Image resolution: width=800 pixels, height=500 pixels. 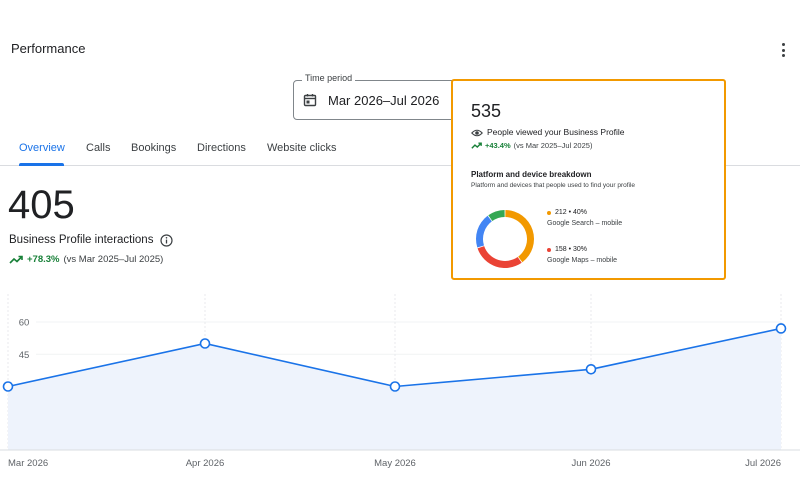 I want to click on y-tick-label: 45, so click(x=24, y=355).